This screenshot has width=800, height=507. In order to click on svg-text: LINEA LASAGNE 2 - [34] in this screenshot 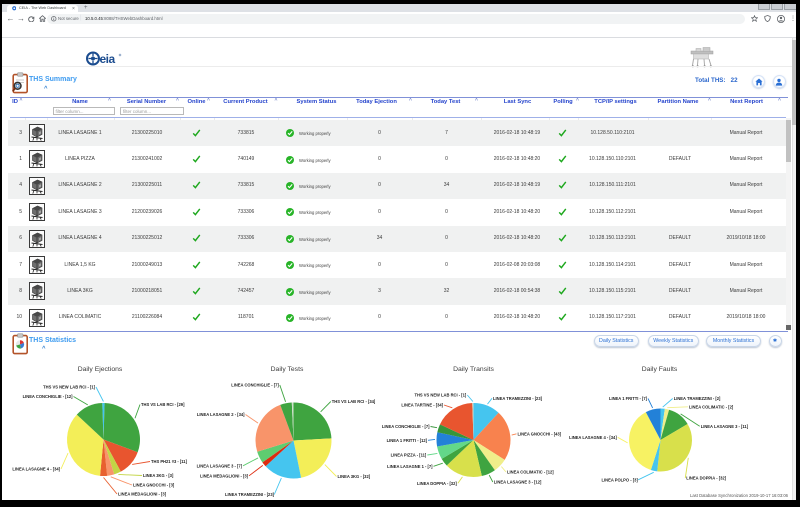, I will do `click(221, 414)`.